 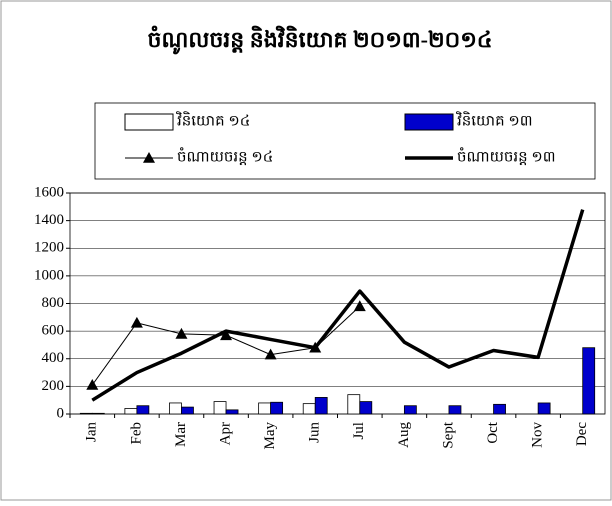 What do you see at coordinates (493, 432) in the screenshot?
I see `x-tick-label: Oct` at bounding box center [493, 432].